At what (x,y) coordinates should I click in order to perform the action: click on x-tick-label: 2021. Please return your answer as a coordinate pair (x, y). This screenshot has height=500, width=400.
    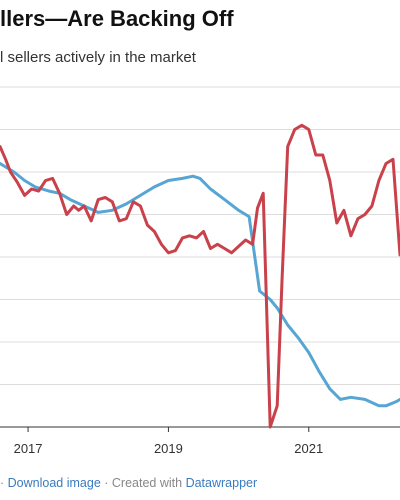
    Looking at the image, I should click on (308, 448).